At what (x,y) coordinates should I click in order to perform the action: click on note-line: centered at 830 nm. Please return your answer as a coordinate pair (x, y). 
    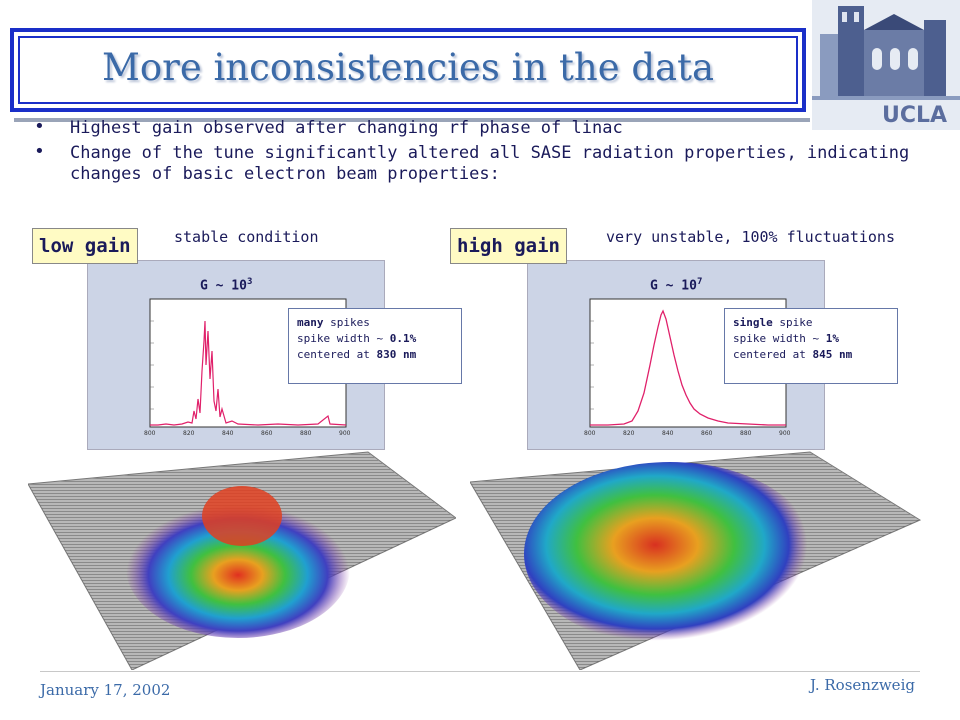
    Looking at the image, I should click on (357, 354).